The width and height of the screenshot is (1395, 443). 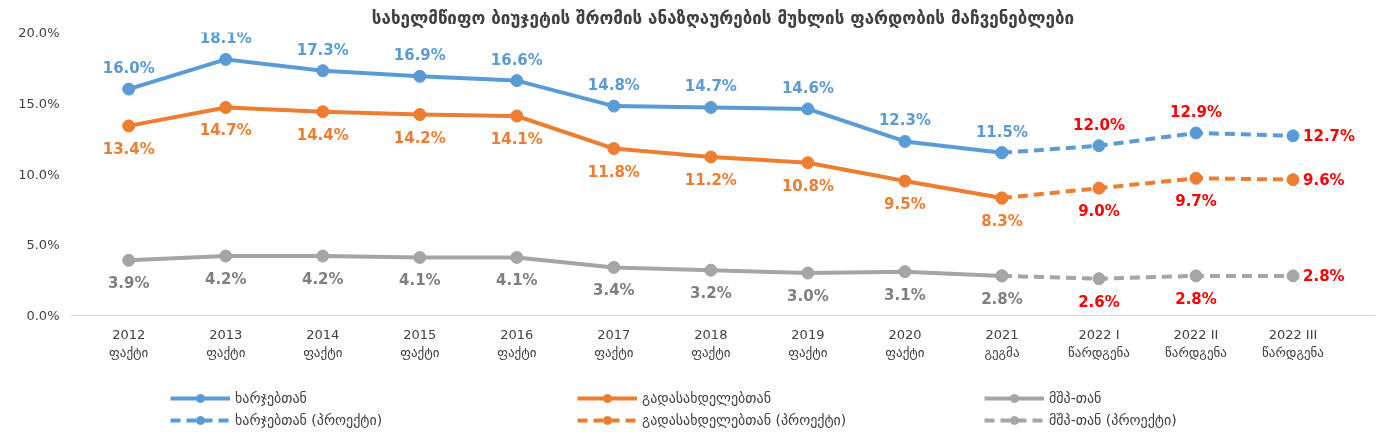 What do you see at coordinates (1099, 301) in the screenshot?
I see `data-label: 2.6%` at bounding box center [1099, 301].